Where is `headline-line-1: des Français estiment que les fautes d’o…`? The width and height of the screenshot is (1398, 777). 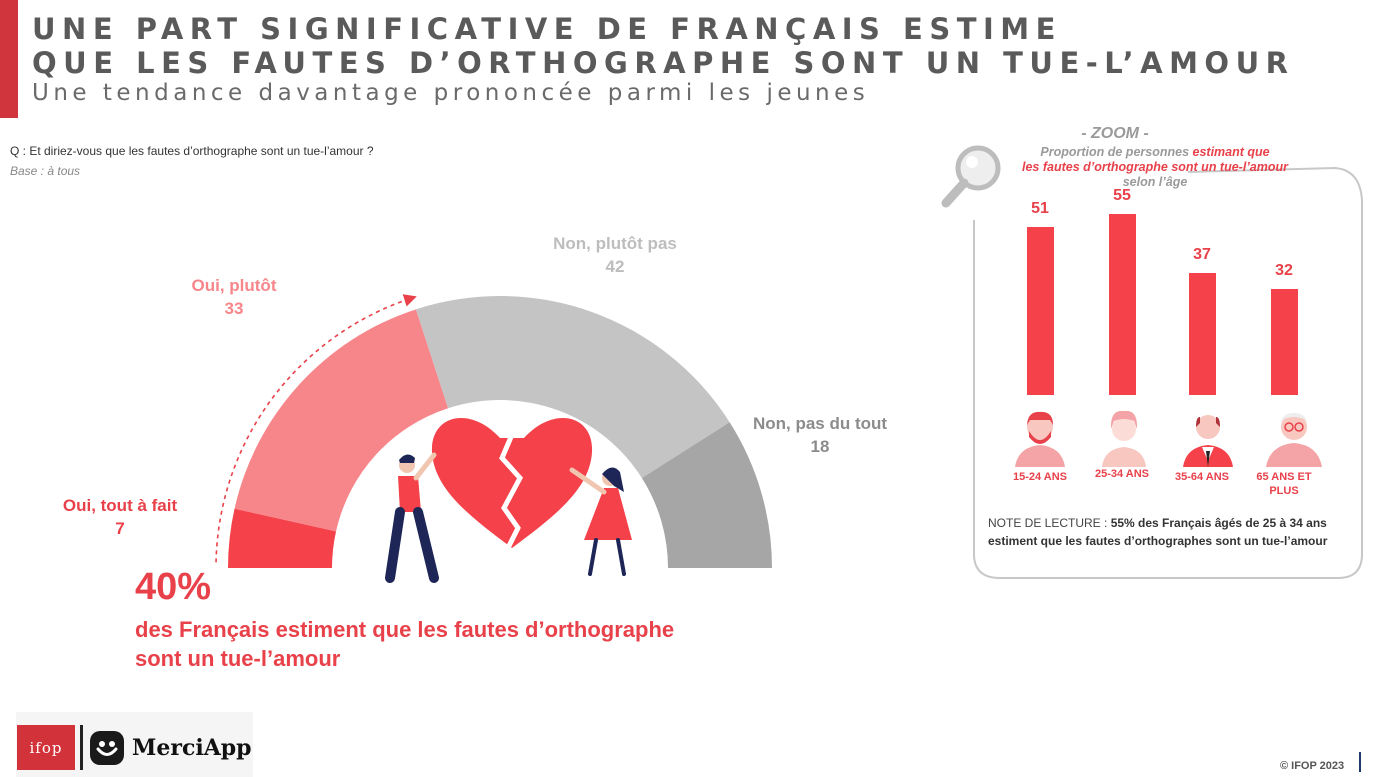
headline-line-1: des Français estiment que les fautes d’o… is located at coordinates (405, 629).